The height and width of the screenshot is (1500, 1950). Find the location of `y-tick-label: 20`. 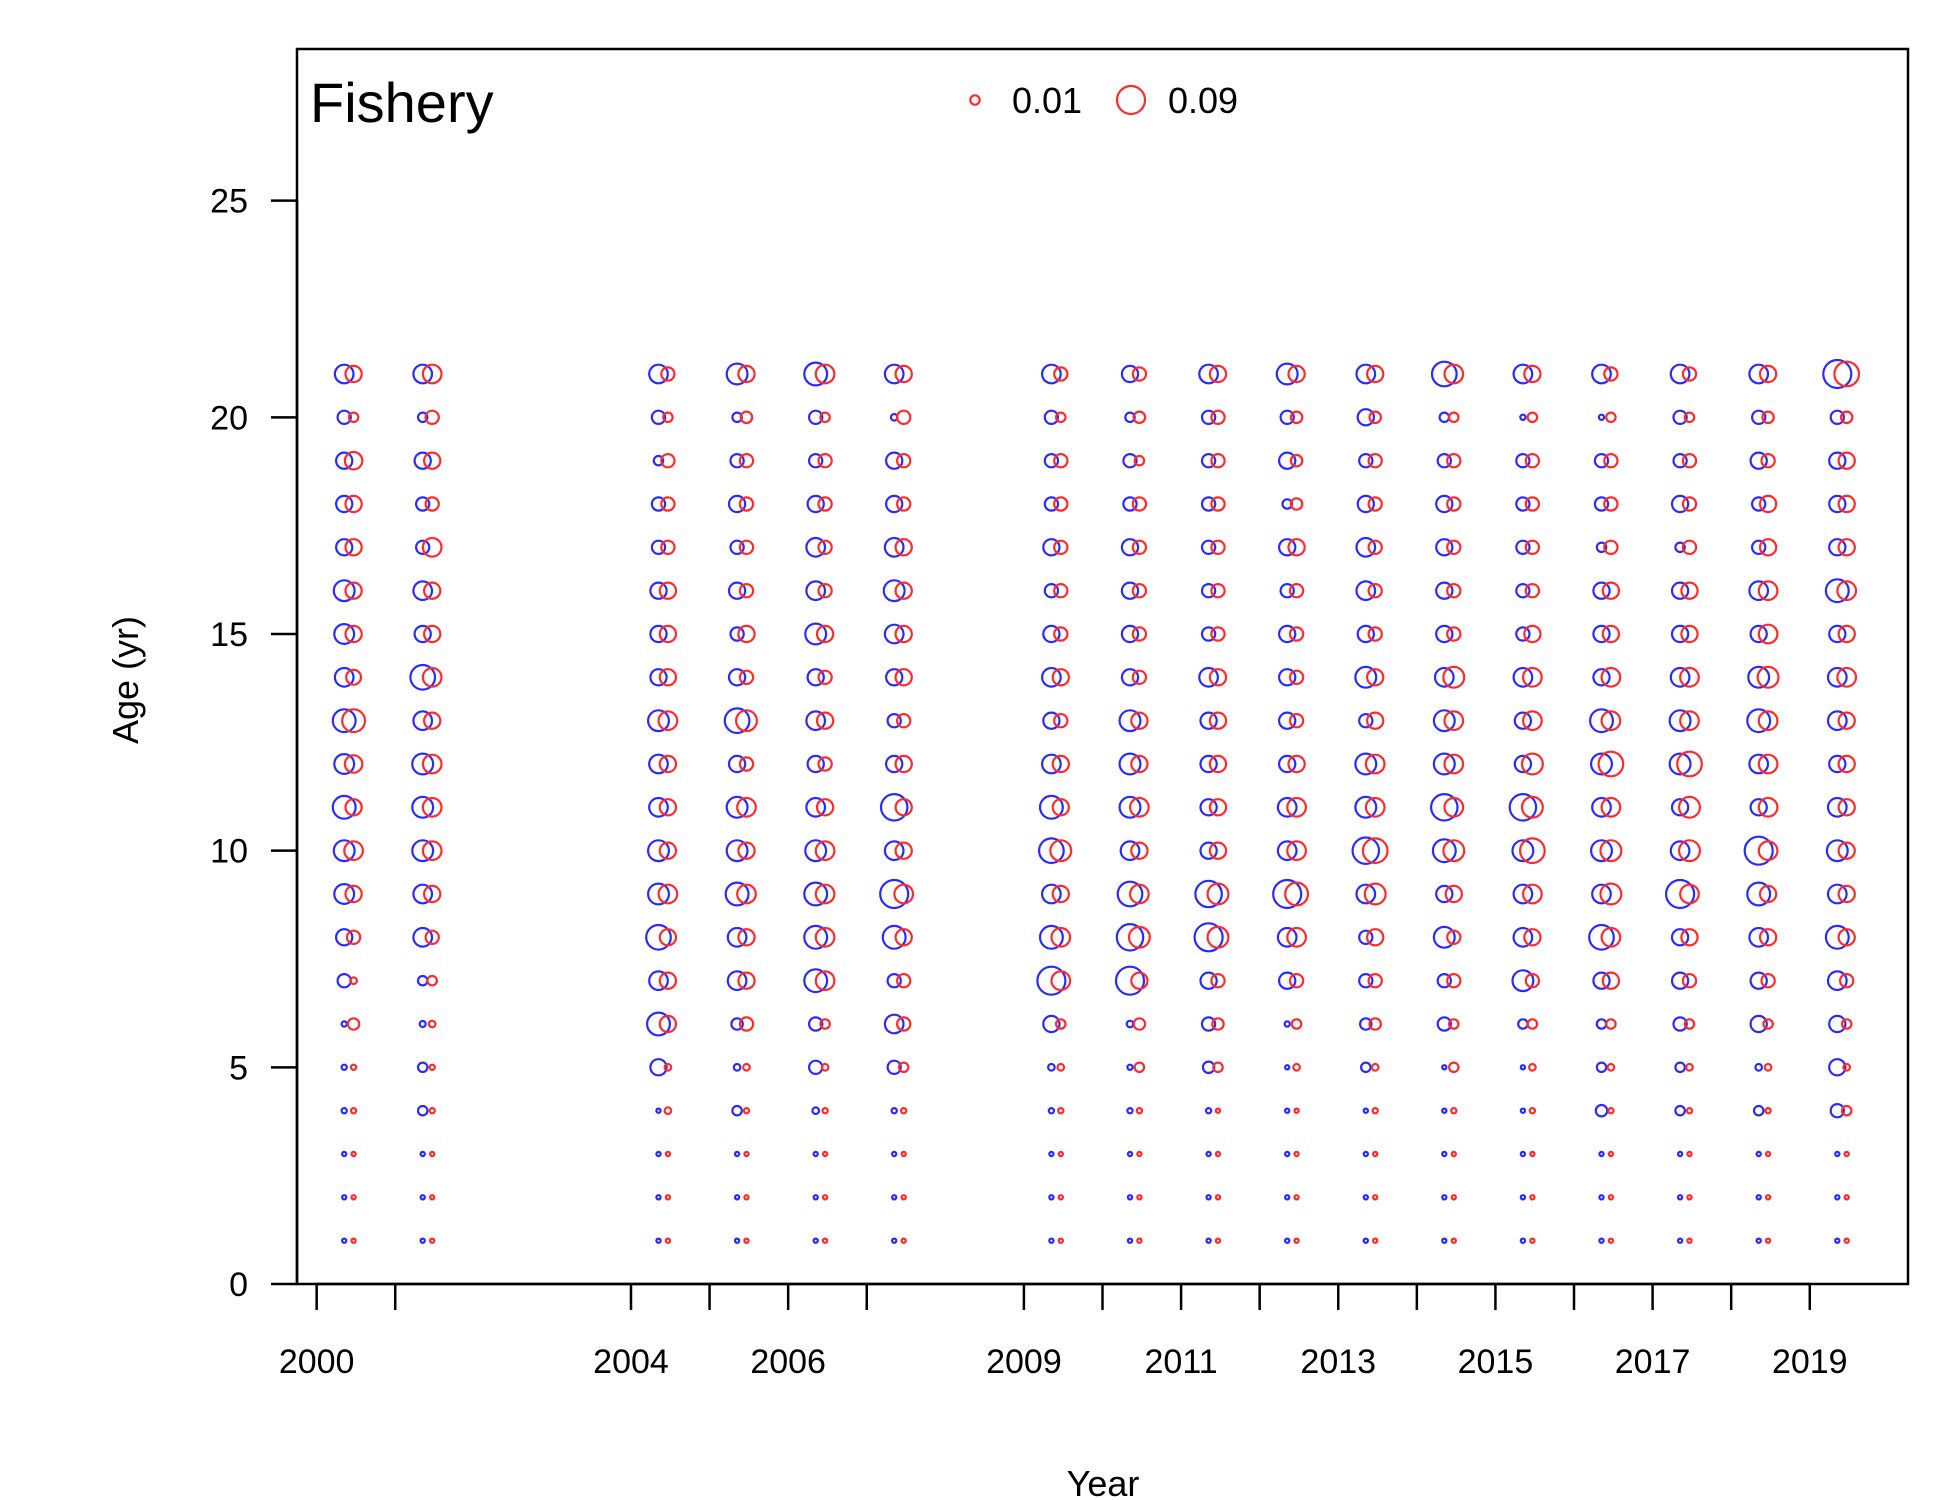

y-tick-label: 20 is located at coordinates (229, 418).